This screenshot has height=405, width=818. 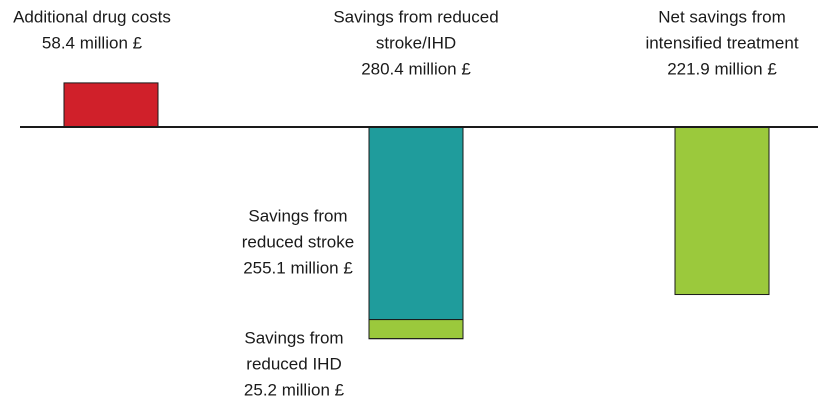 I want to click on segment-label: reduced IHD, so click(x=293, y=363).